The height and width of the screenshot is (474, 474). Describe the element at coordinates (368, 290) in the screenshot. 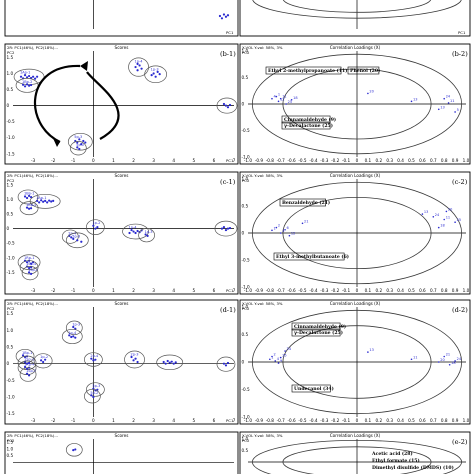

I see `x-tick-label: 0.1` at that location.